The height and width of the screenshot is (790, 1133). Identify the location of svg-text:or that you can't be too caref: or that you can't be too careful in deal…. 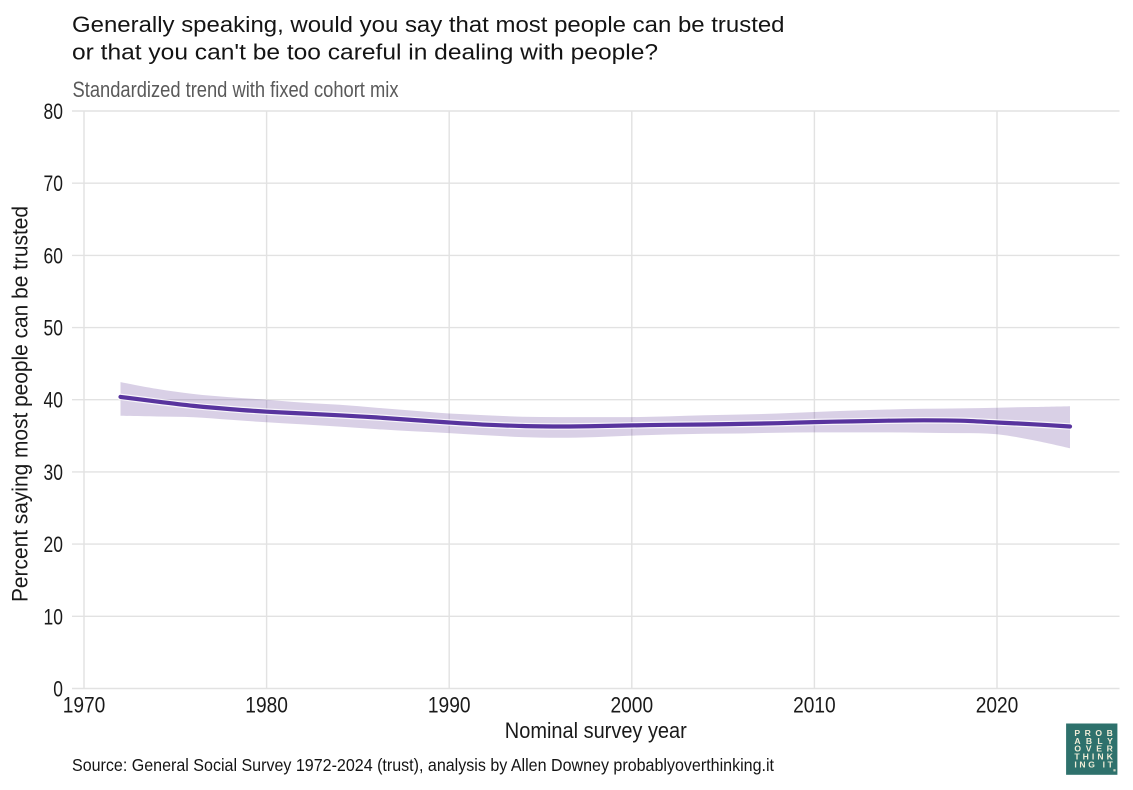
(365, 51).